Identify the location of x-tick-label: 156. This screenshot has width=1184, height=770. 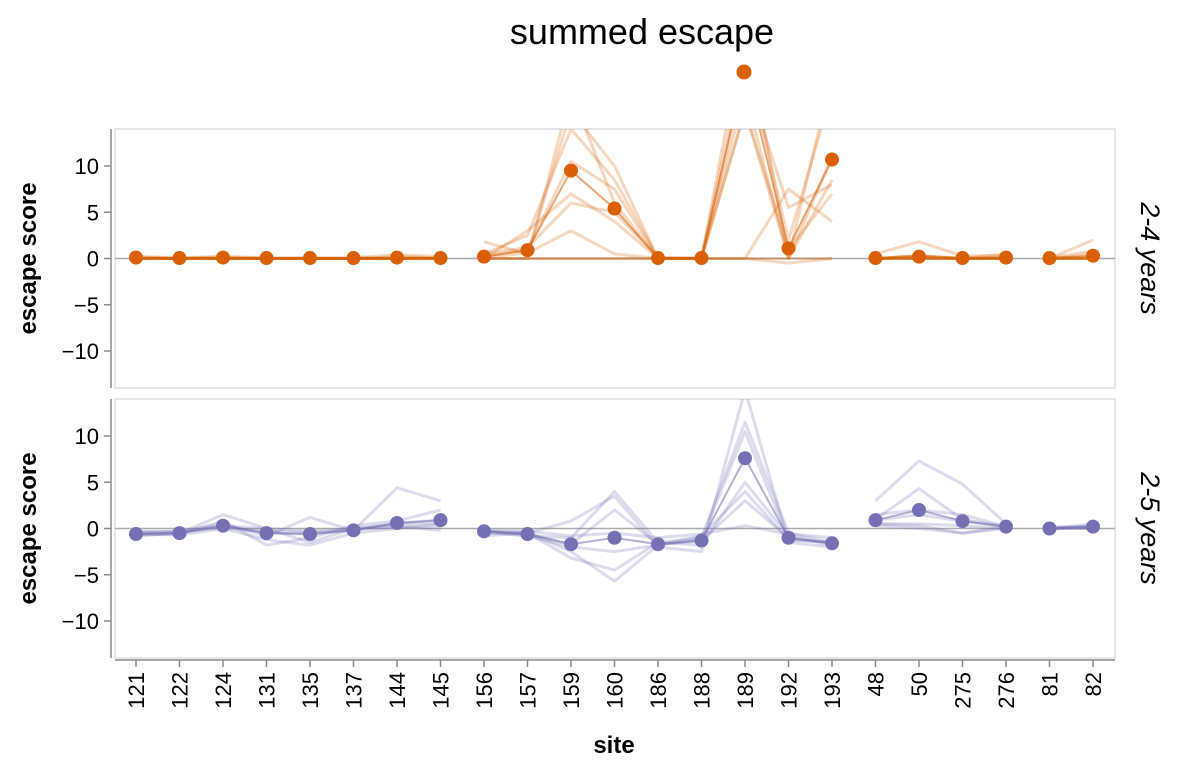
(484, 690).